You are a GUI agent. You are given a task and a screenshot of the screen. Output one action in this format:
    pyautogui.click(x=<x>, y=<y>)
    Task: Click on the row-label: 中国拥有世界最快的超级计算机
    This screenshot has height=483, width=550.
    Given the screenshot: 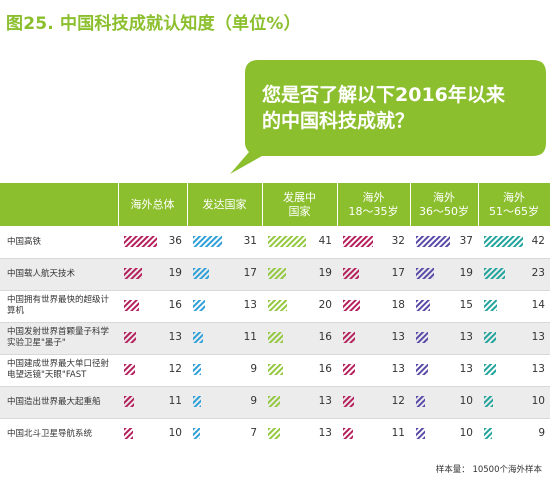 What is the action you would take?
    pyautogui.click(x=58, y=305)
    